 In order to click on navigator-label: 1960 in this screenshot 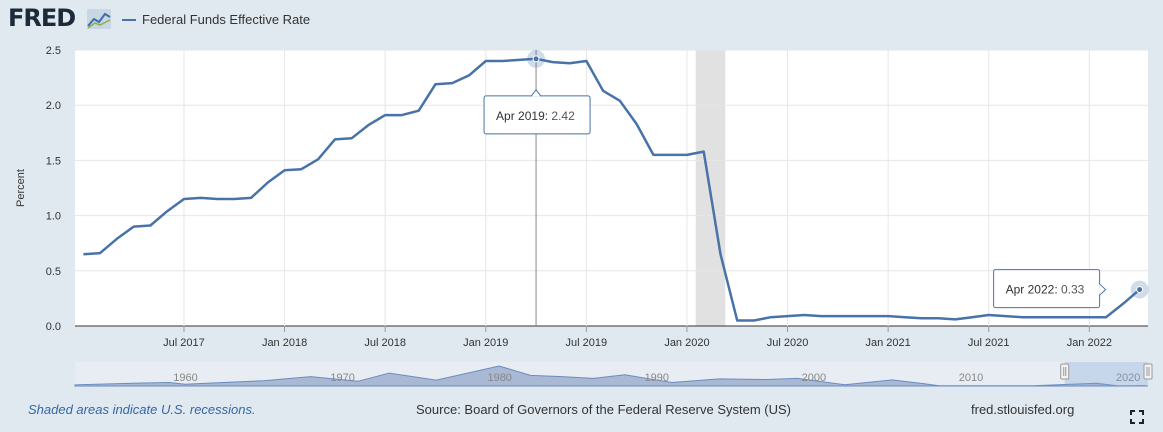, I will do `click(185, 378)`.